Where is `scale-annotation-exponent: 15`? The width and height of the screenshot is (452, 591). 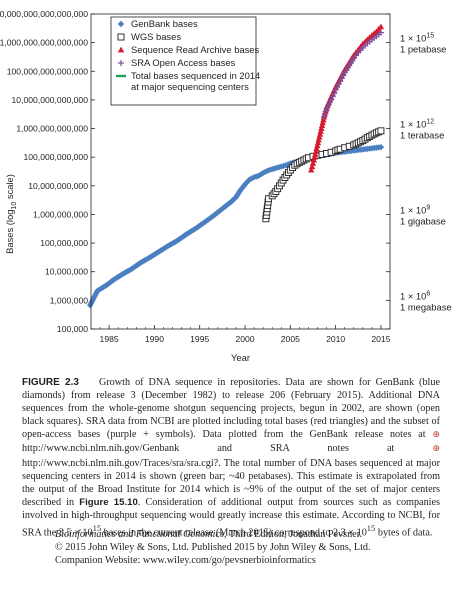 scale-annotation-exponent: 15 is located at coordinates (430, 36).